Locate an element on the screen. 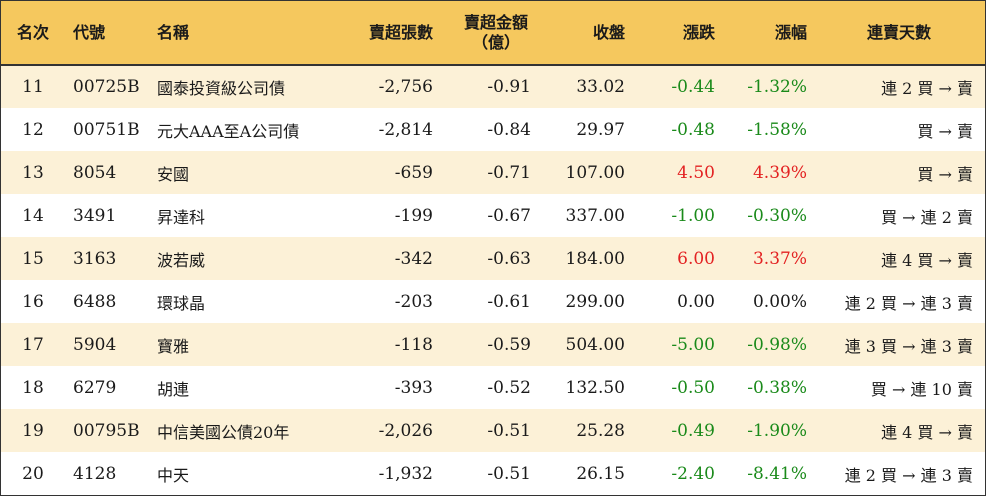 Image resolution: width=986 pixels, height=496 pixels. table-header-row: 名次 代號 名稱 賣超張數 賣超金額 （億） 收盤 漲跌 漲幅 連賣天數 is located at coordinates (493, 33).